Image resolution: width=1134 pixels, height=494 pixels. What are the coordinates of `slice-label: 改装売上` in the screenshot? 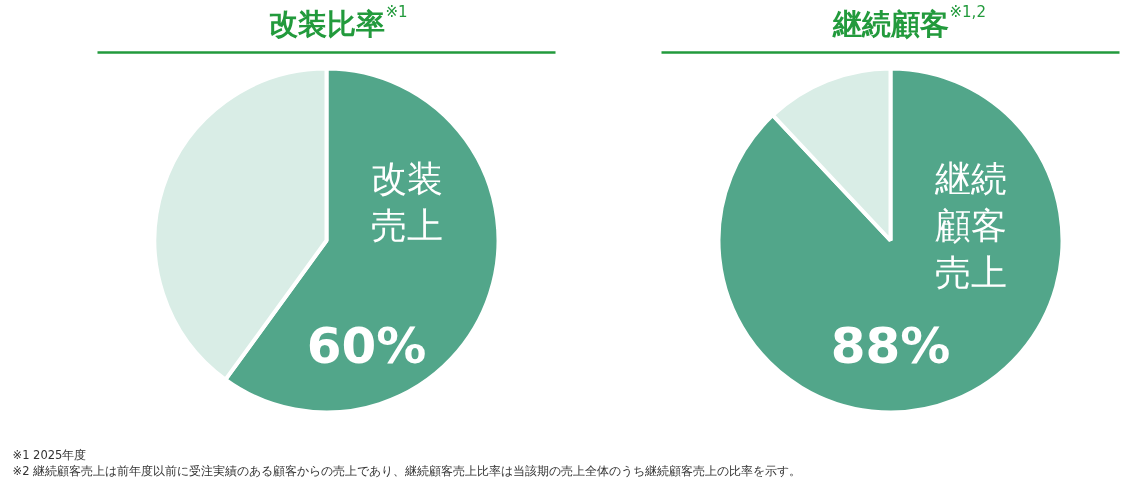 It's located at (406, 202).